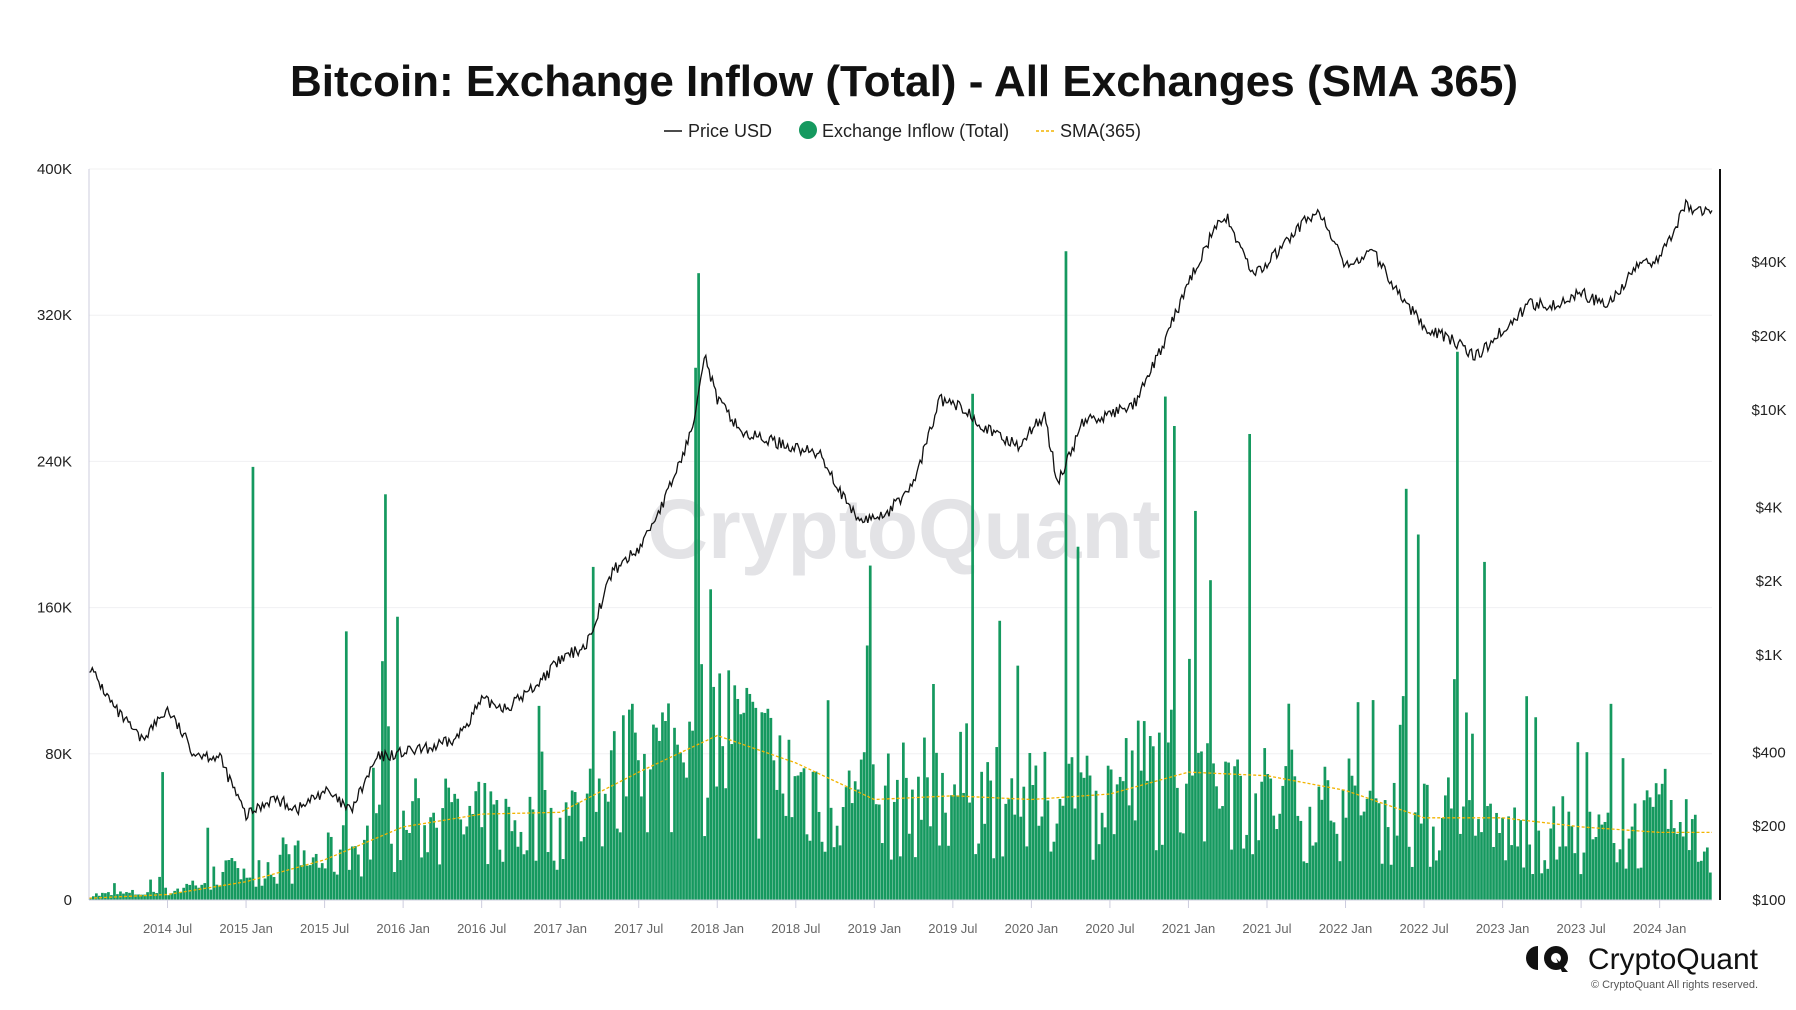 The width and height of the screenshot is (1796, 1010). I want to click on left-y-tick-label: 160K, so click(54, 608).